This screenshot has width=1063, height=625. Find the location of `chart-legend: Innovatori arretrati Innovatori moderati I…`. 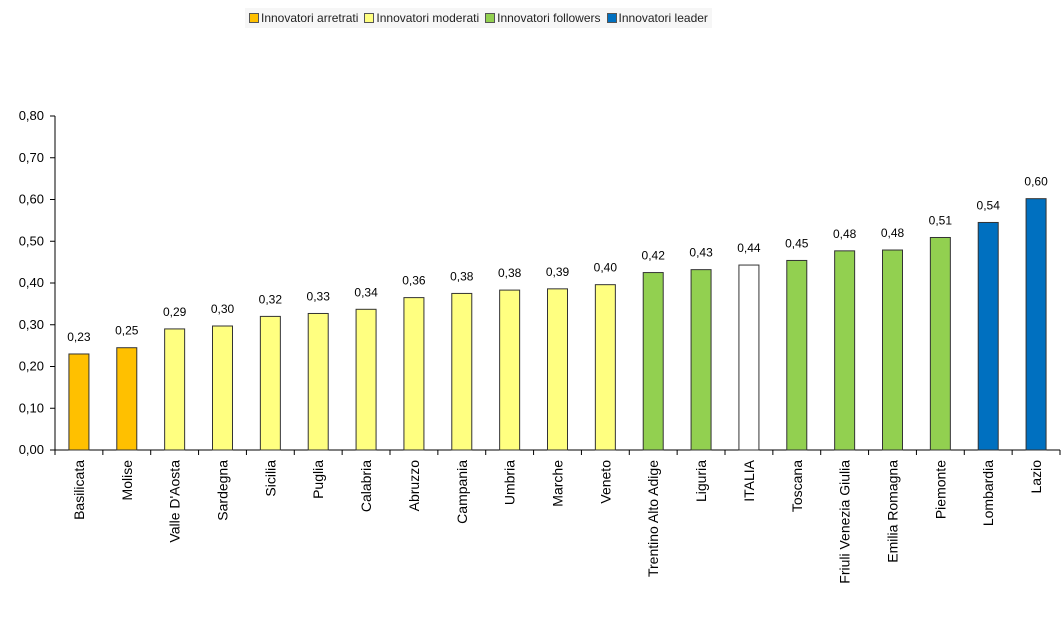

chart-legend: Innovatori arretrati Innovatori moderati I… is located at coordinates (478, 18).